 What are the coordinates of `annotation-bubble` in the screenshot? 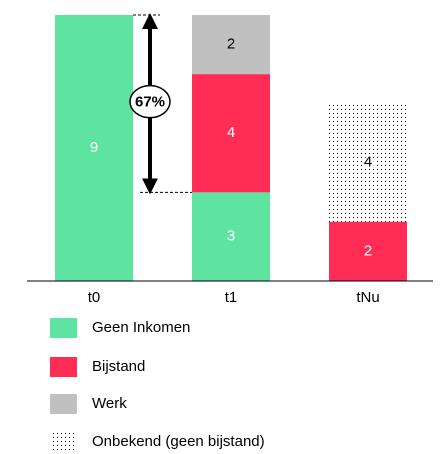 It's located at (150, 101).